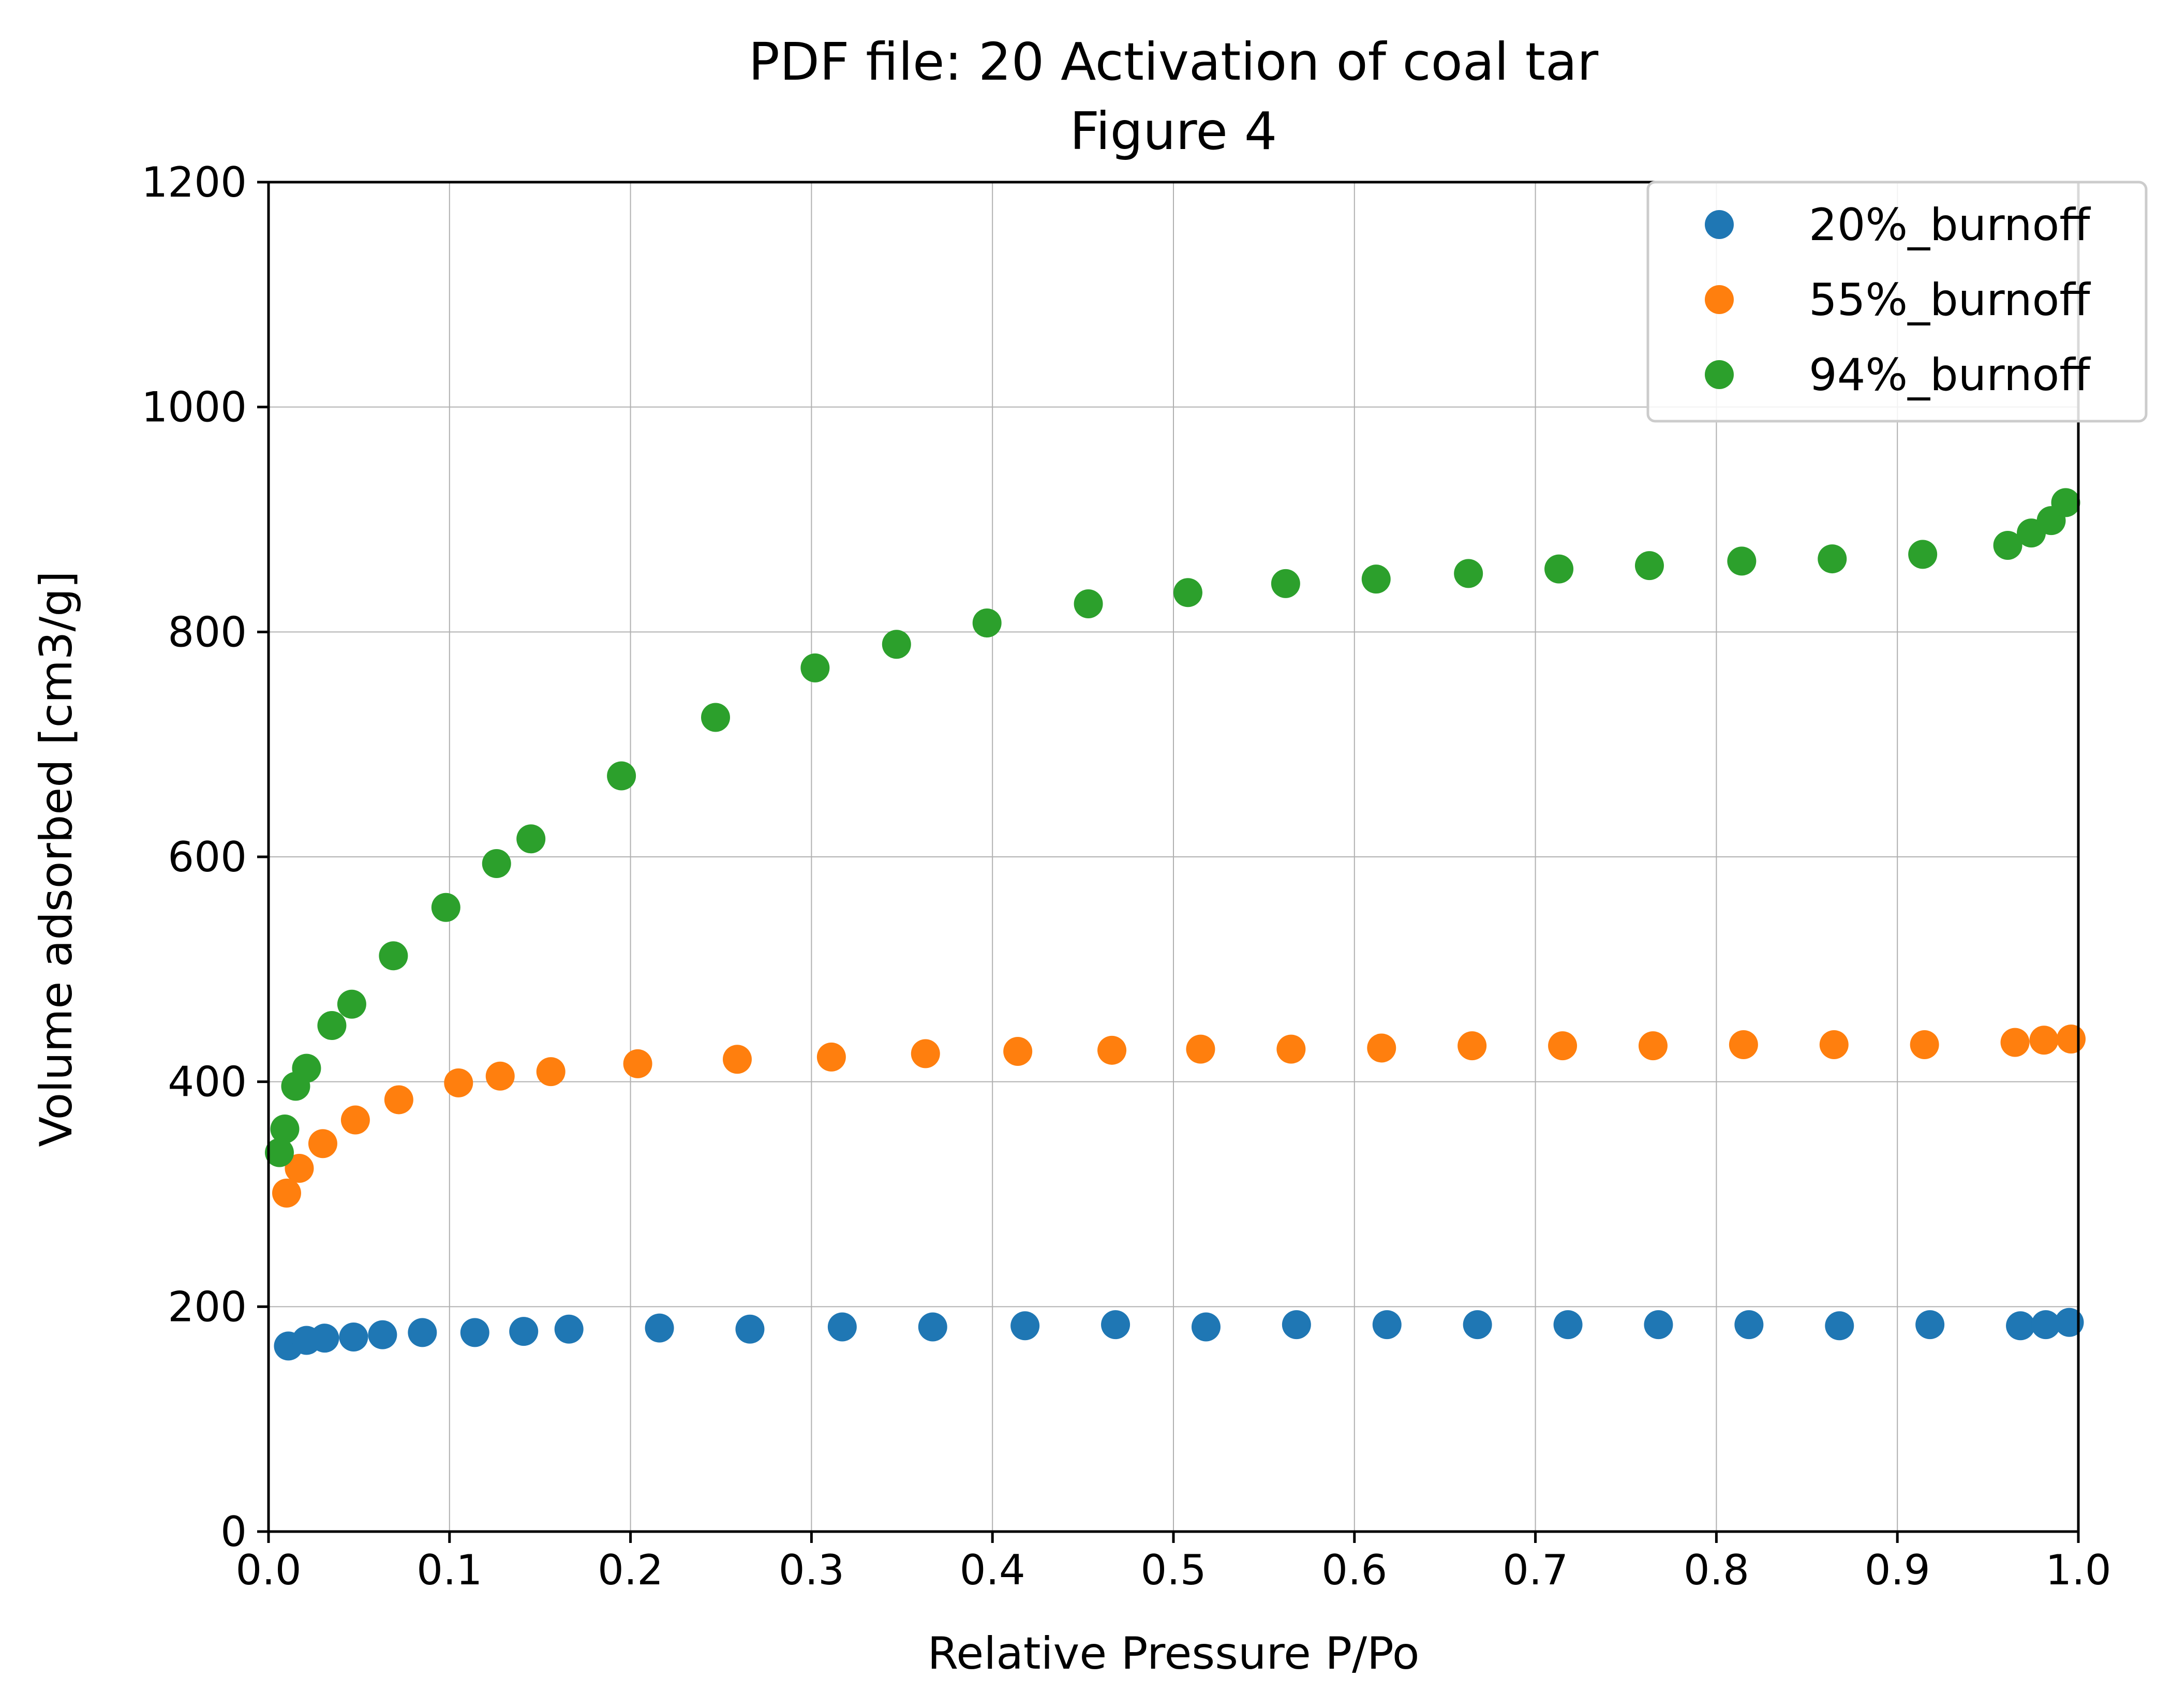 This screenshot has height=1708, width=2172. Describe the element at coordinates (194, 182) in the screenshot. I see `y-tick-label: 1200` at that location.